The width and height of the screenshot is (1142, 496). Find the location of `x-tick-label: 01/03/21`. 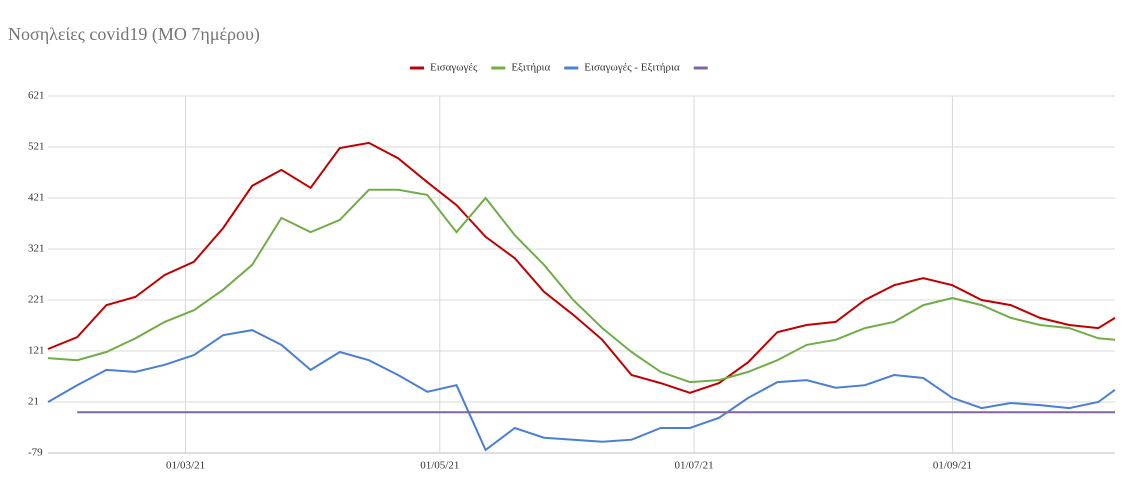

x-tick-label: 01/03/21 is located at coordinates (185, 466).